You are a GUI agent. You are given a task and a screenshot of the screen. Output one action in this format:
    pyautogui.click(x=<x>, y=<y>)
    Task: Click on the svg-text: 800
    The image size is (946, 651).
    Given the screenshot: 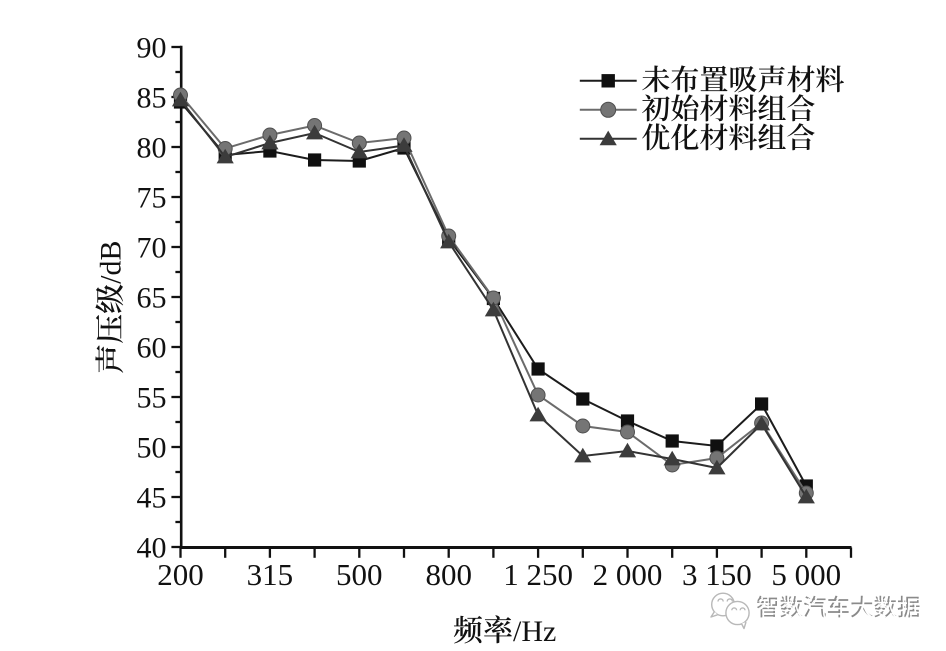 What is the action you would take?
    pyautogui.click(x=448, y=574)
    